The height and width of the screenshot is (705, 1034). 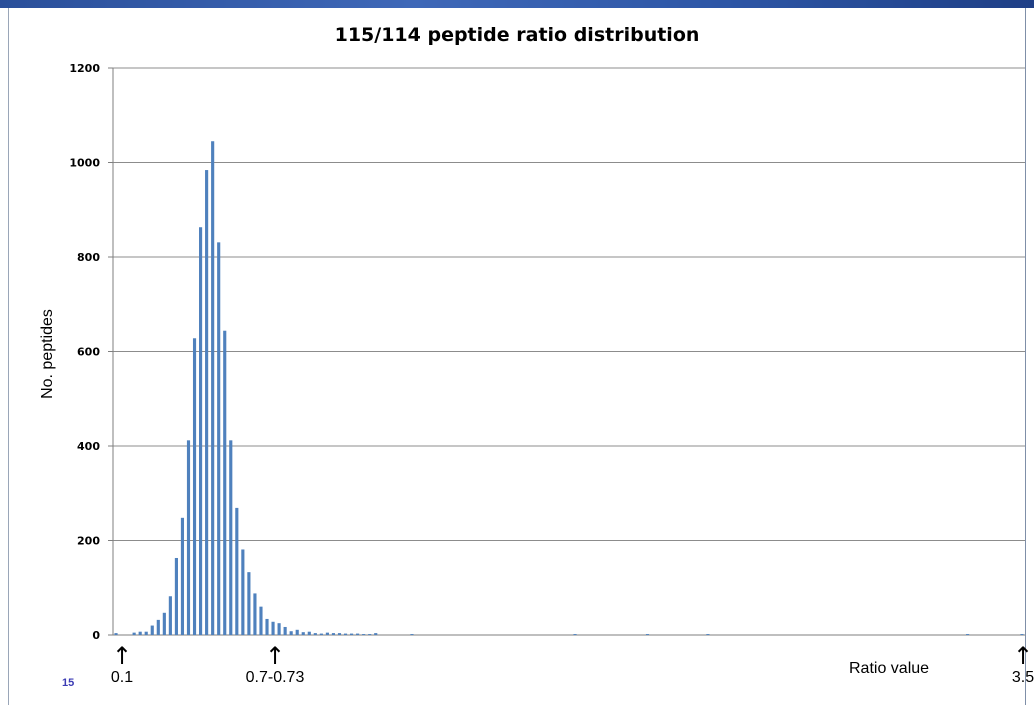 What do you see at coordinates (517, 35) in the screenshot?
I see `chart-title: 115/114 peptide ratio distribution` at bounding box center [517, 35].